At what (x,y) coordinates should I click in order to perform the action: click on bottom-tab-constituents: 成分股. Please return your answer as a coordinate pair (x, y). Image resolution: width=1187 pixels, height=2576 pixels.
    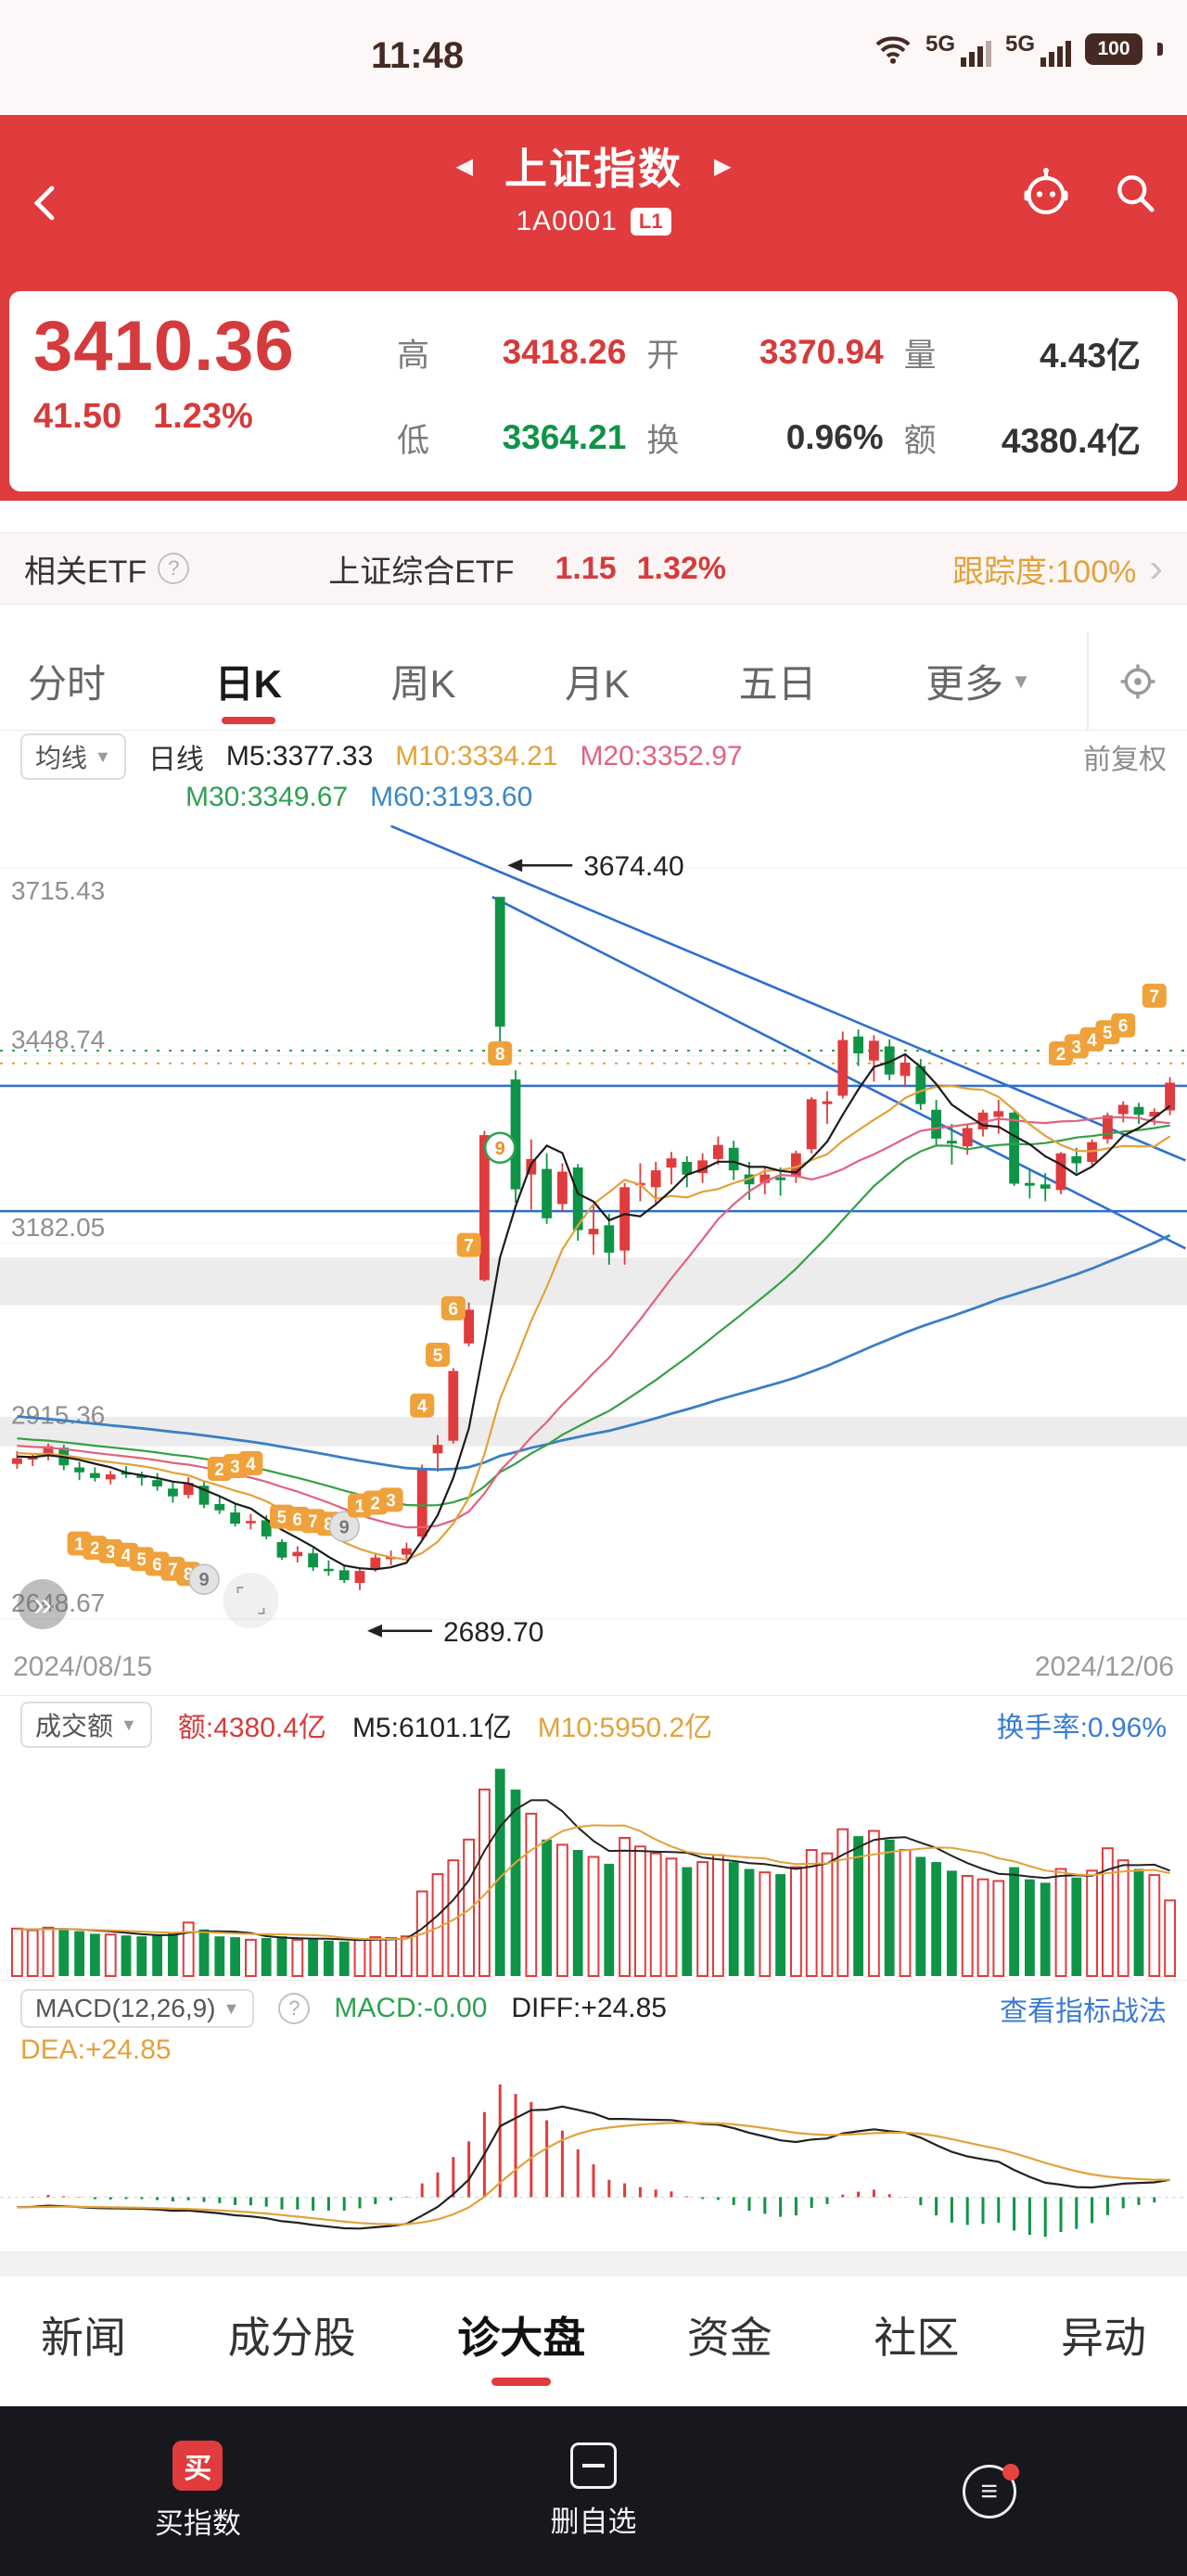
    Looking at the image, I should click on (292, 2334).